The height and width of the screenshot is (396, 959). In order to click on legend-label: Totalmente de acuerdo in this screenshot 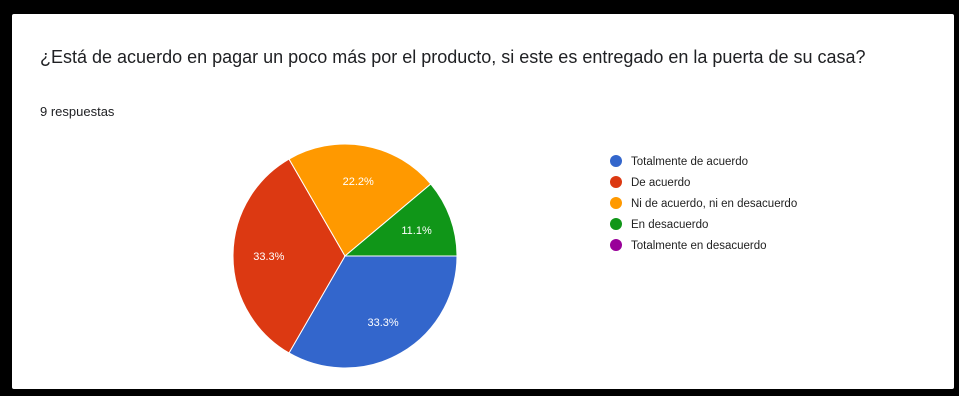, I will do `click(689, 162)`.